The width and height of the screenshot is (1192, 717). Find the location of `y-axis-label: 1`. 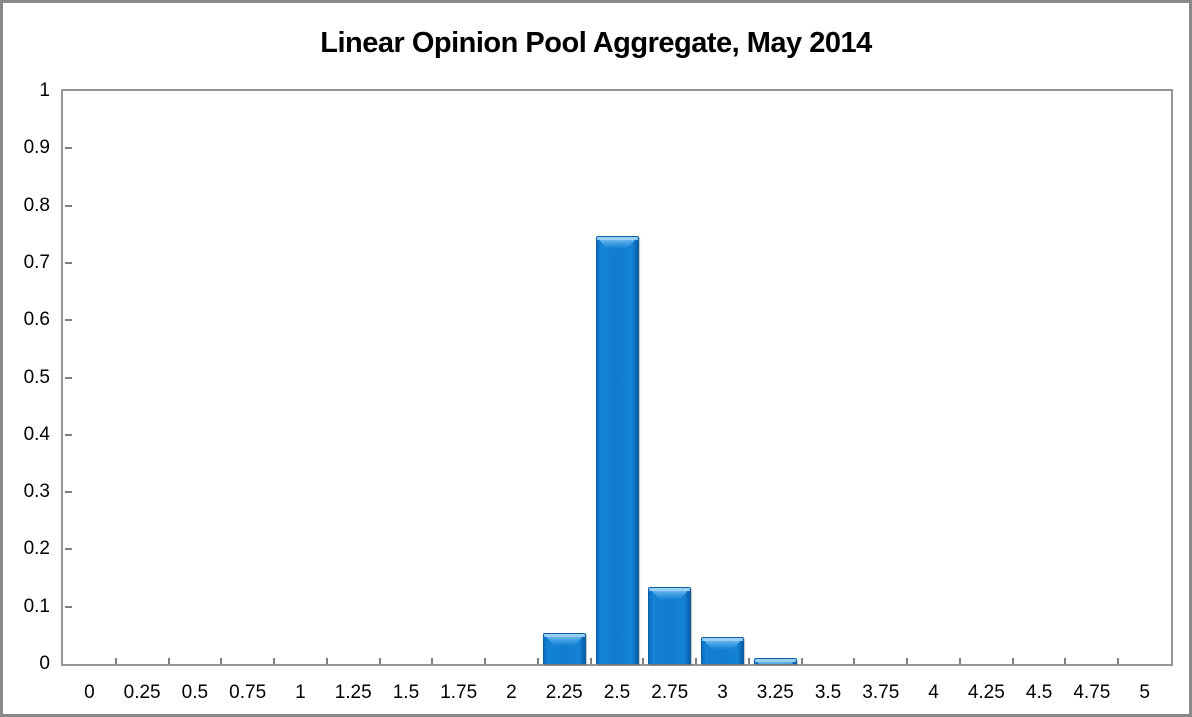

y-axis-label: 1 is located at coordinates (44, 90).